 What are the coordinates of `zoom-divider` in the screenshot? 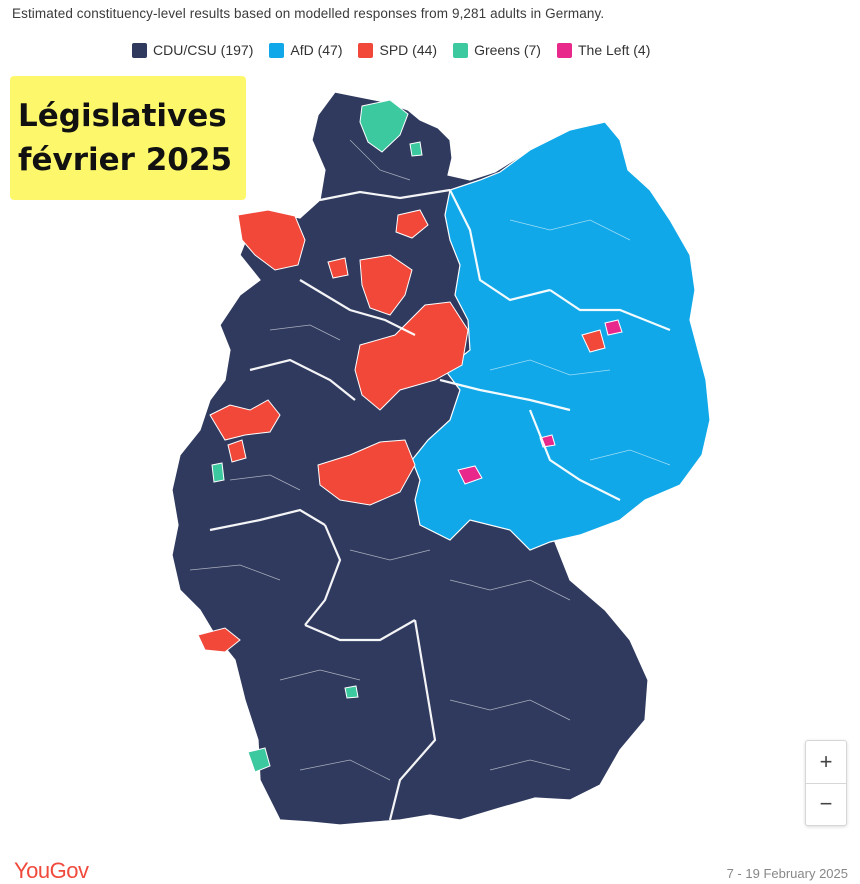 It's located at (826, 783).